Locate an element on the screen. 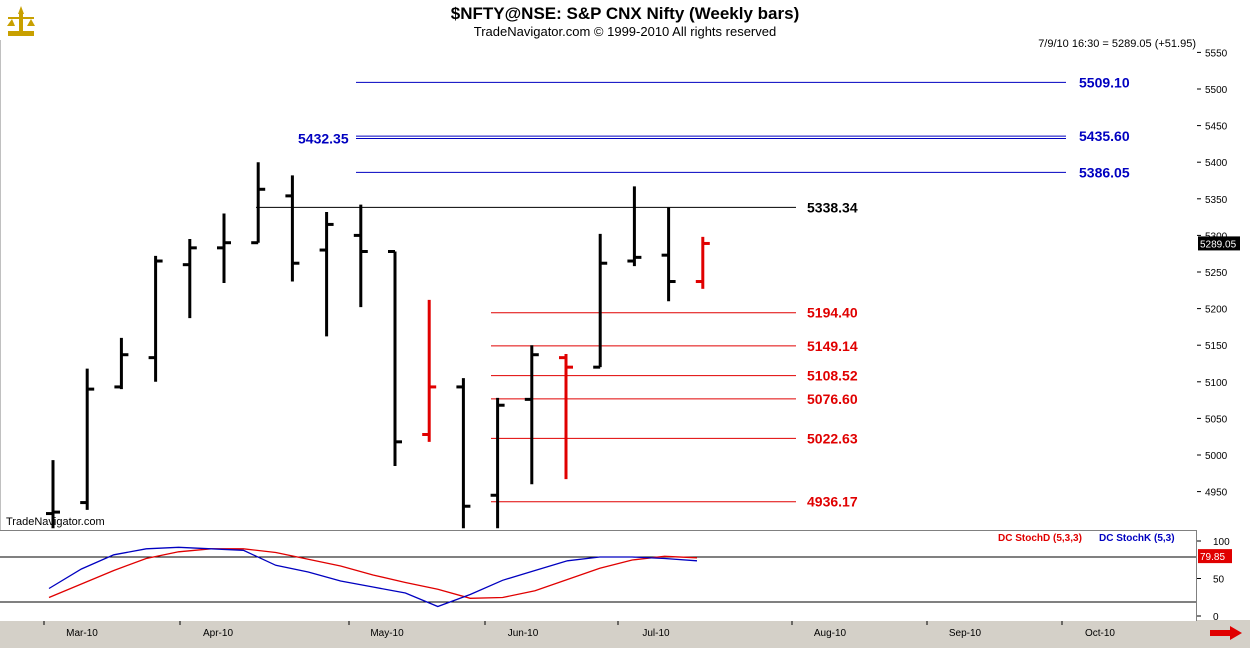 The width and height of the screenshot is (1250, 648). level-label: 4936.17 is located at coordinates (832, 502).